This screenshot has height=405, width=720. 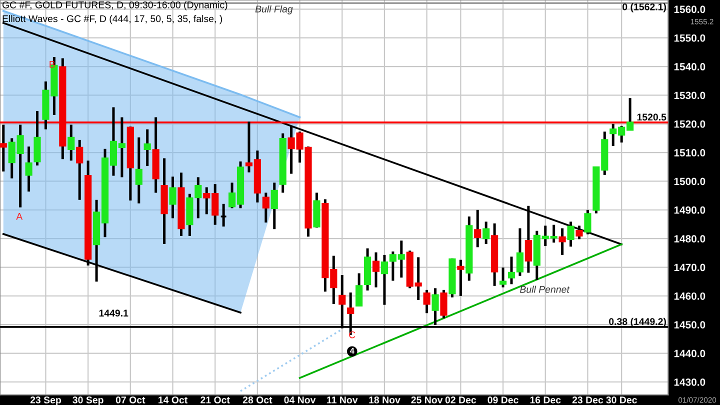 I want to click on x-tick-label: 23 Sep, so click(x=46, y=400).